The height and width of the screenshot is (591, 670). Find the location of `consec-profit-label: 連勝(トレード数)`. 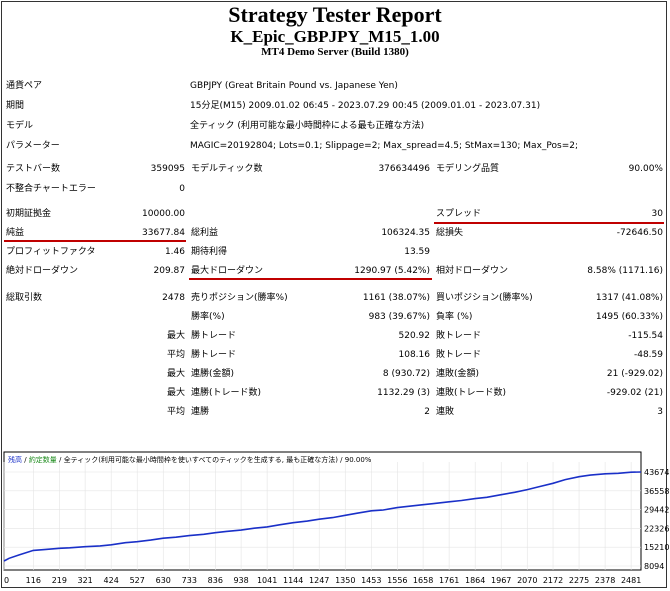

consec-profit-label: 連勝(トレード数) is located at coordinates (226, 393).